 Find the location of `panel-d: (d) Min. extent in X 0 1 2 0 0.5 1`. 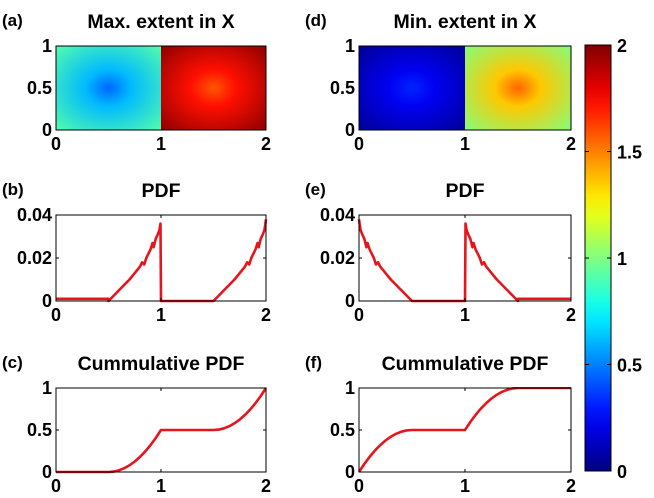

panel-d: (d) Min. extent in X 0 1 2 0 0.5 1 is located at coordinates (440, 82).